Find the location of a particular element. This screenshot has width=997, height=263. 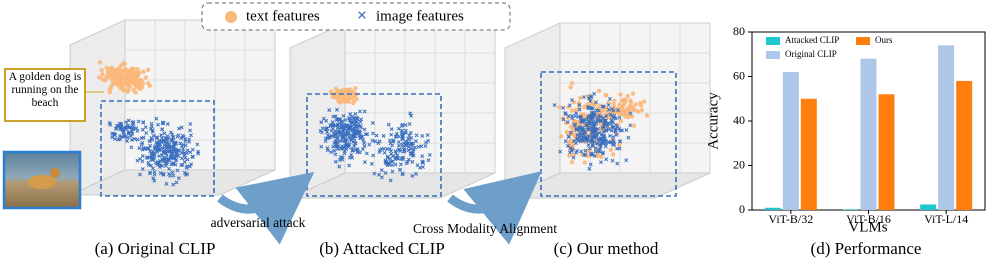

legend-label: Original CLIP is located at coordinates (811, 54).